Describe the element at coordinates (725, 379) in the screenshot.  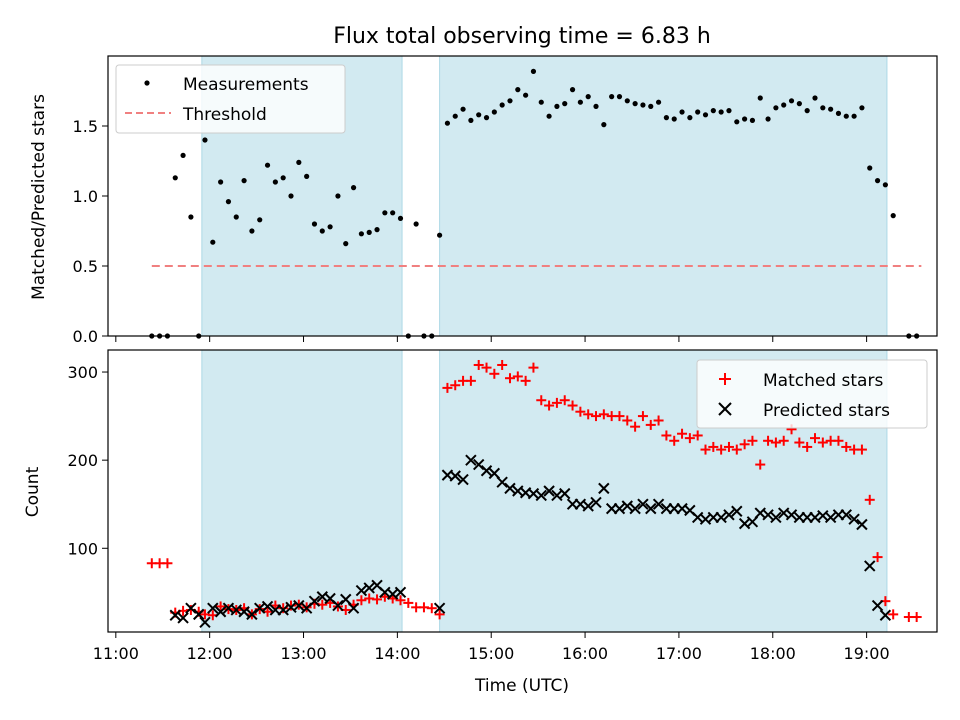
I see `legend-matched-marker` at that location.